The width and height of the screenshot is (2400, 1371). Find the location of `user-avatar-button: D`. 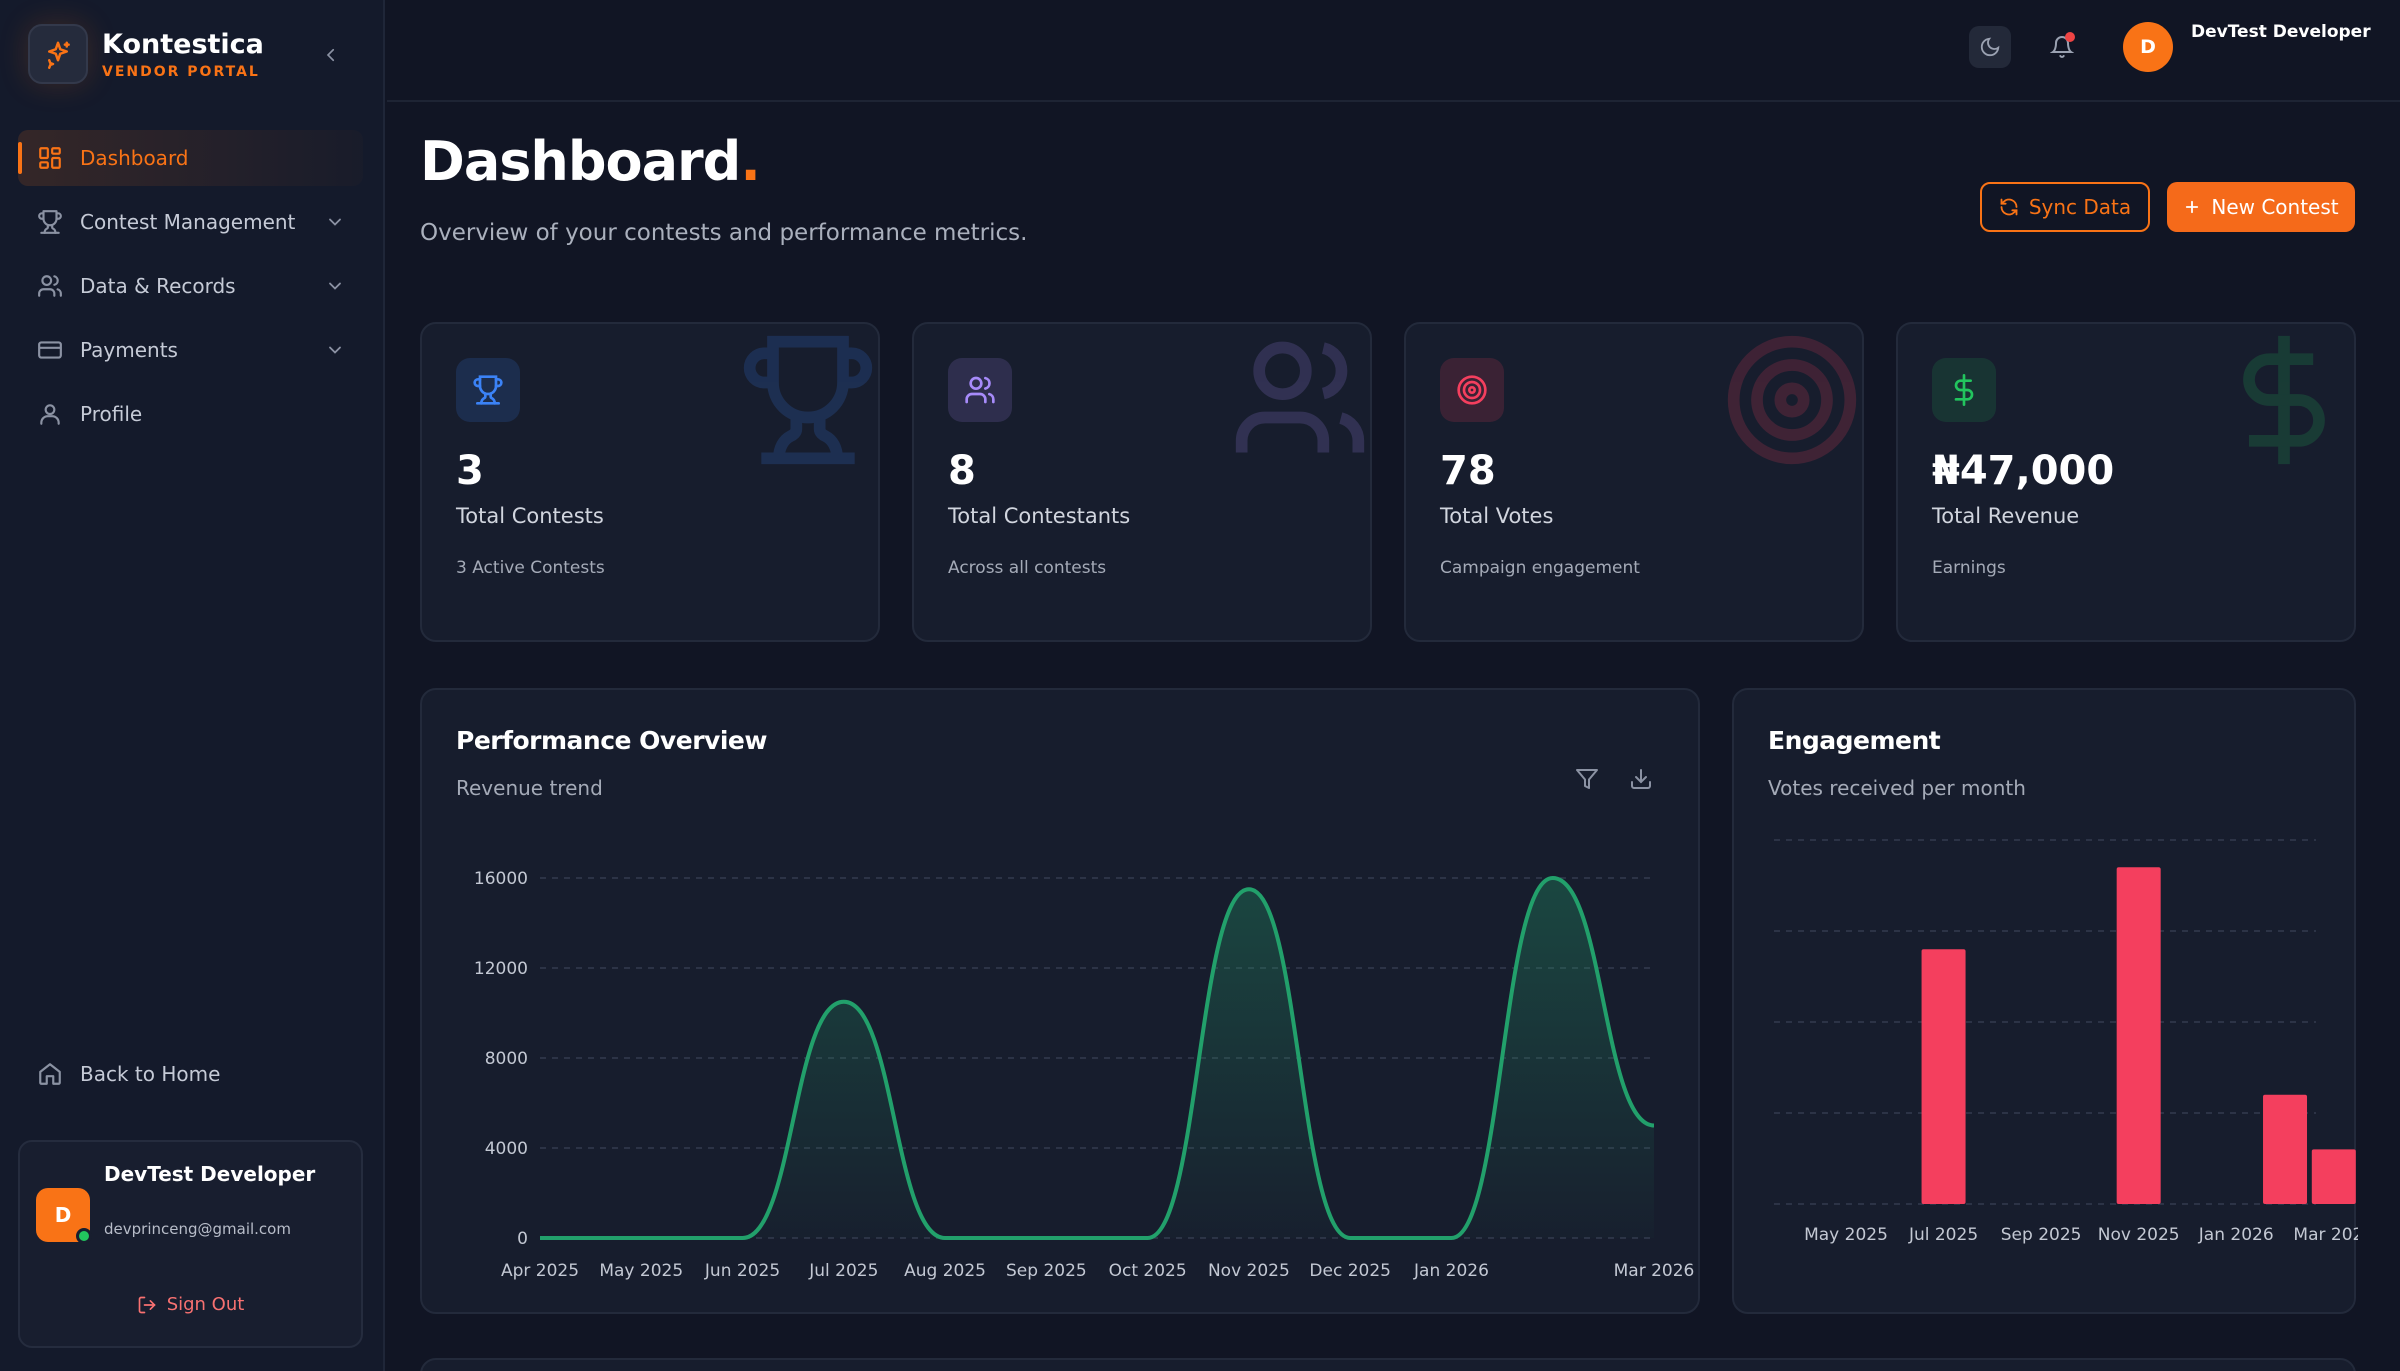

user-avatar-button: D is located at coordinates (2148, 47).